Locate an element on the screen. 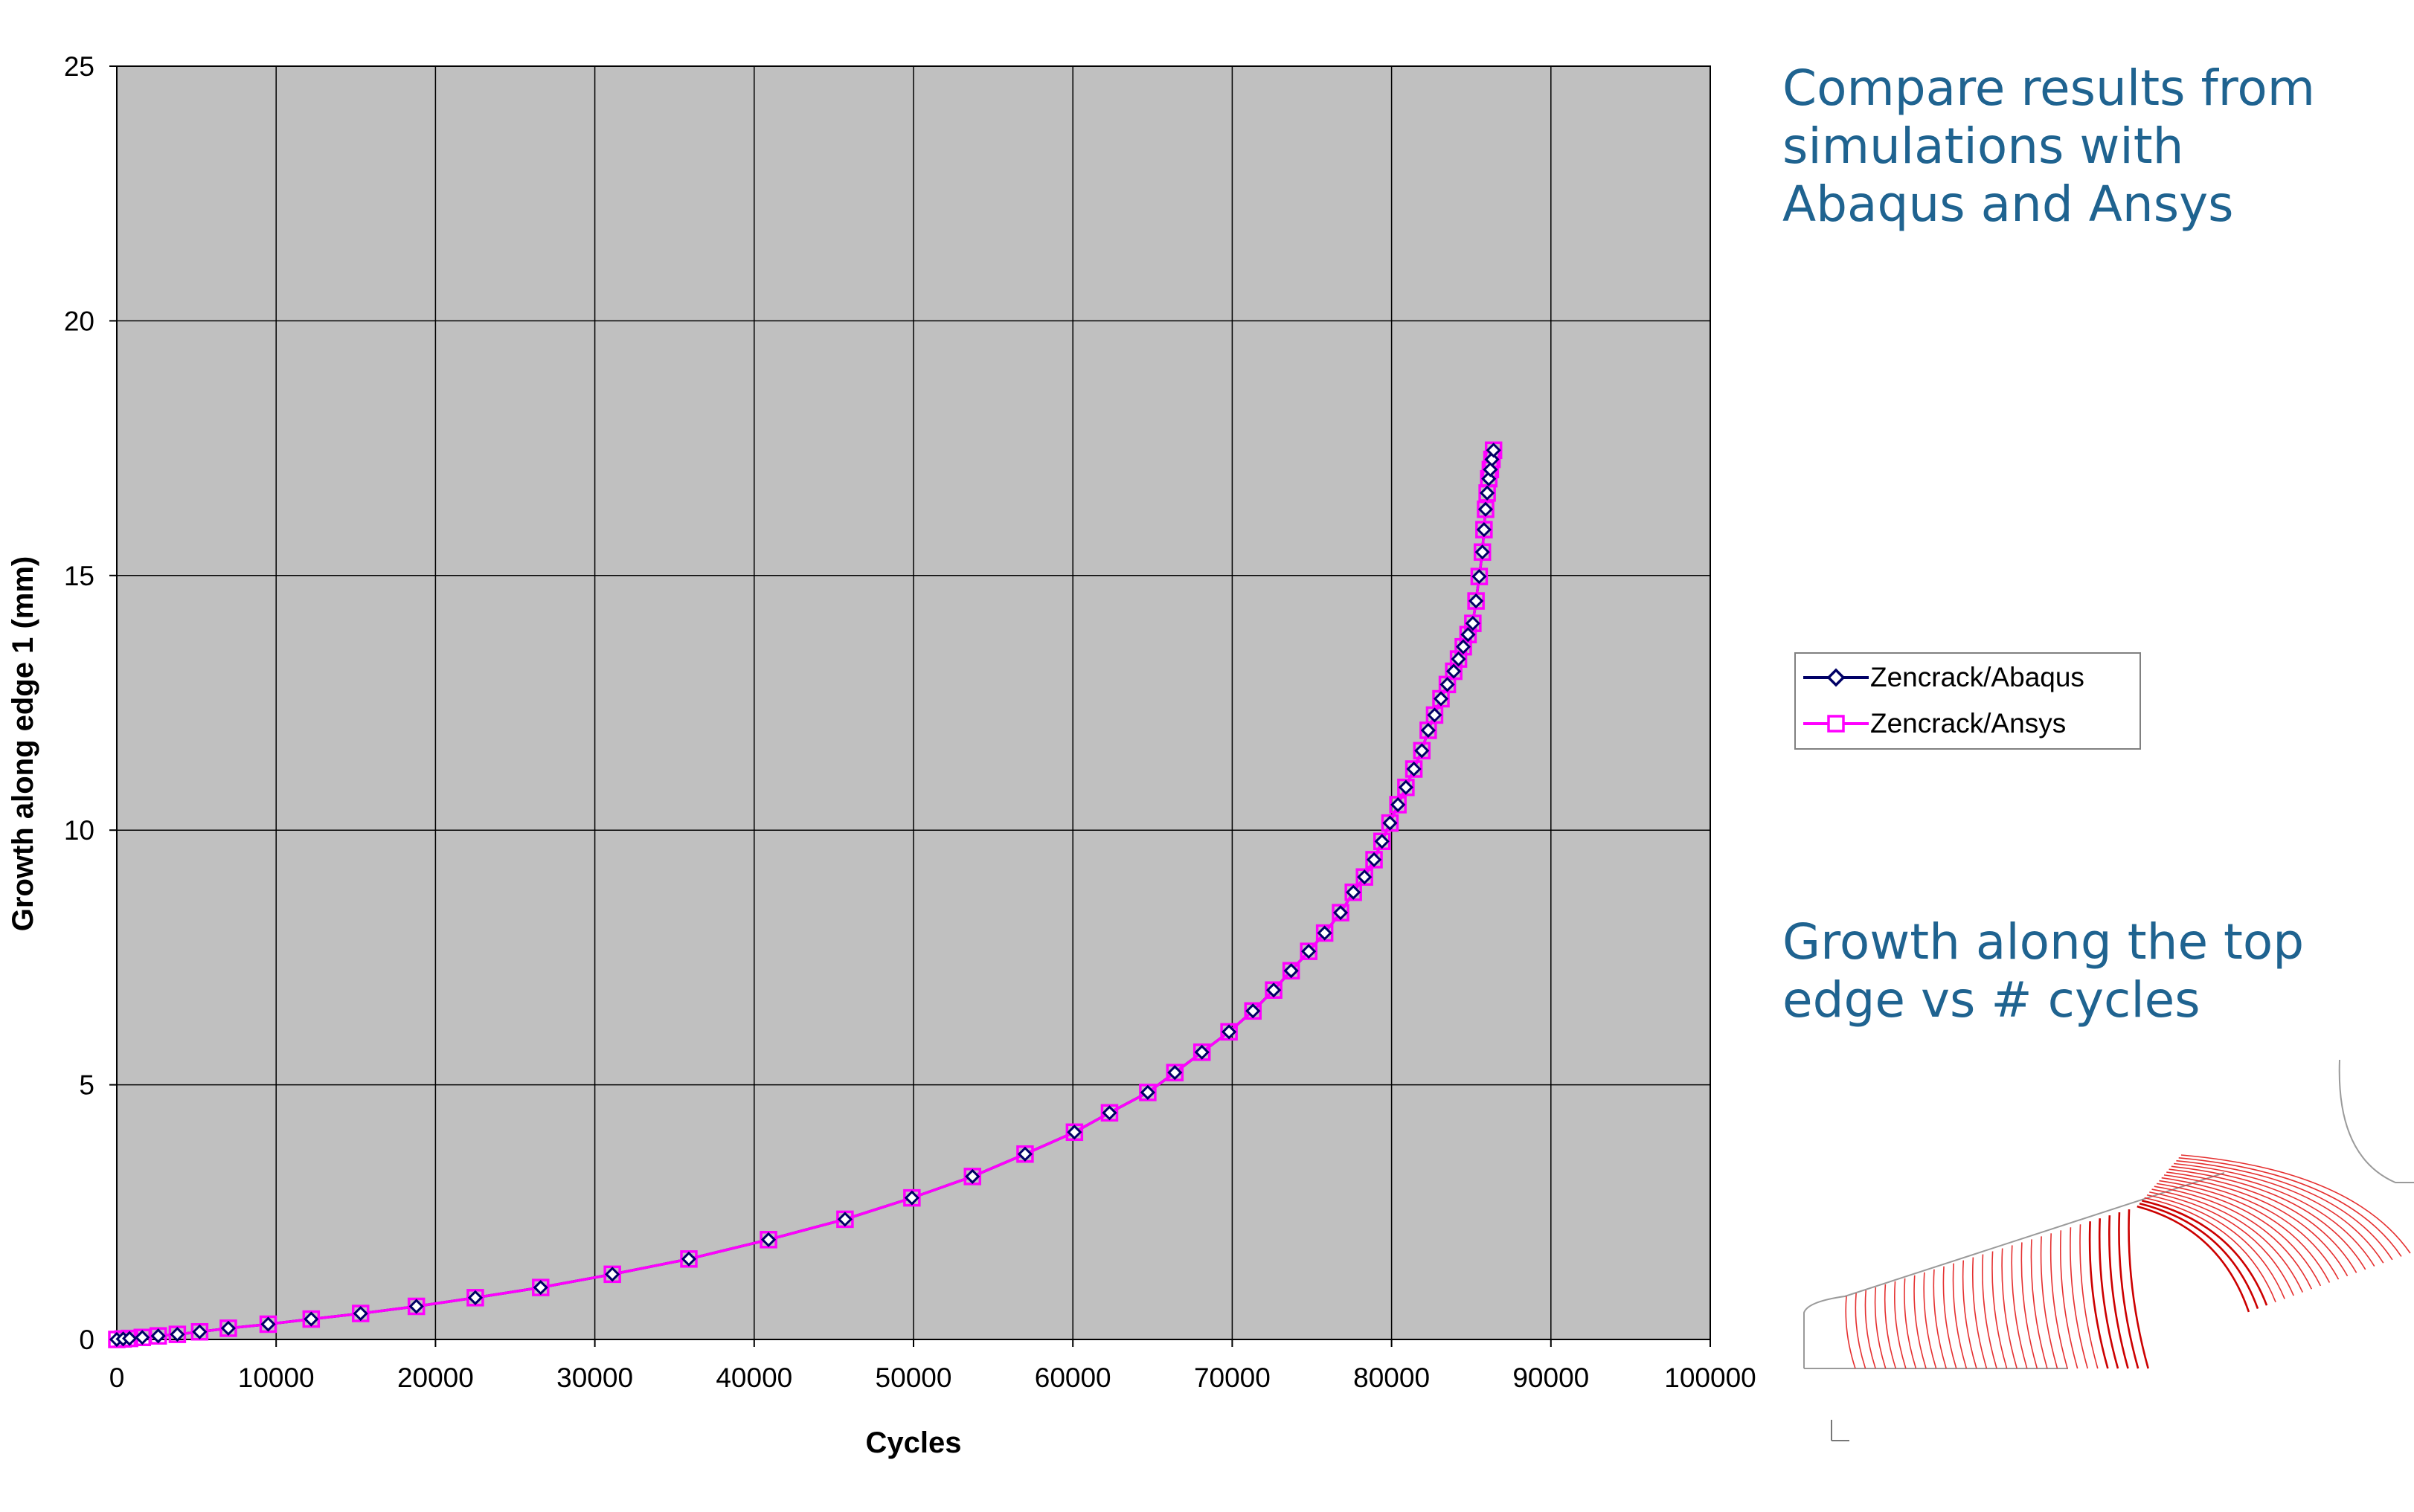 This screenshot has height=1512, width=2414. y-tick-label: 5 is located at coordinates (86, 1085).